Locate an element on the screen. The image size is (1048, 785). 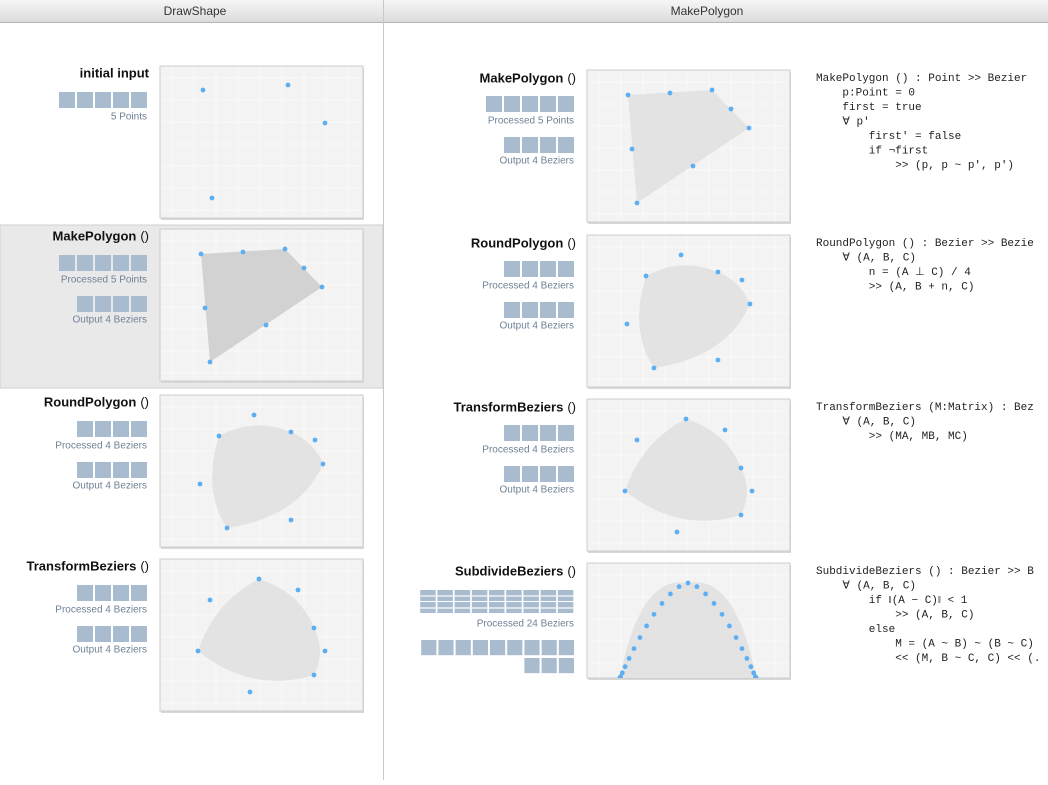
stage-name: SubdivideBeziers is located at coordinates (509, 570).